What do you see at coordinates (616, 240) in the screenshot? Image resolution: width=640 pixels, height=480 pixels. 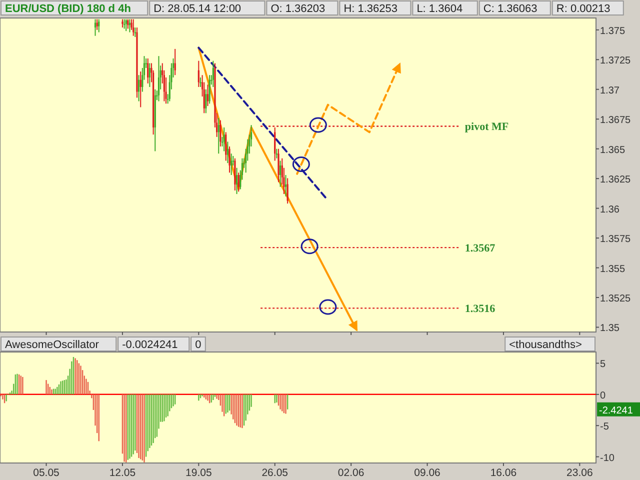 I see `y-tick-label: 1.3575` at bounding box center [616, 240].